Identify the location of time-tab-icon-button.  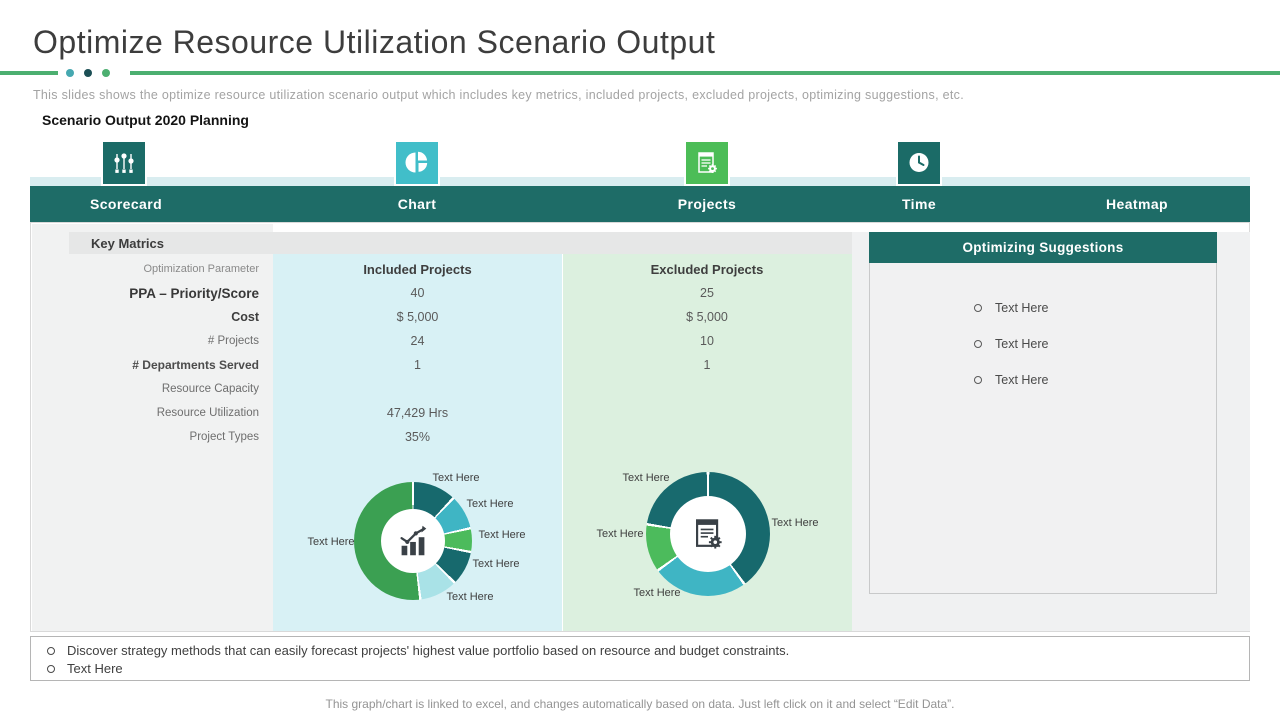
(919, 163).